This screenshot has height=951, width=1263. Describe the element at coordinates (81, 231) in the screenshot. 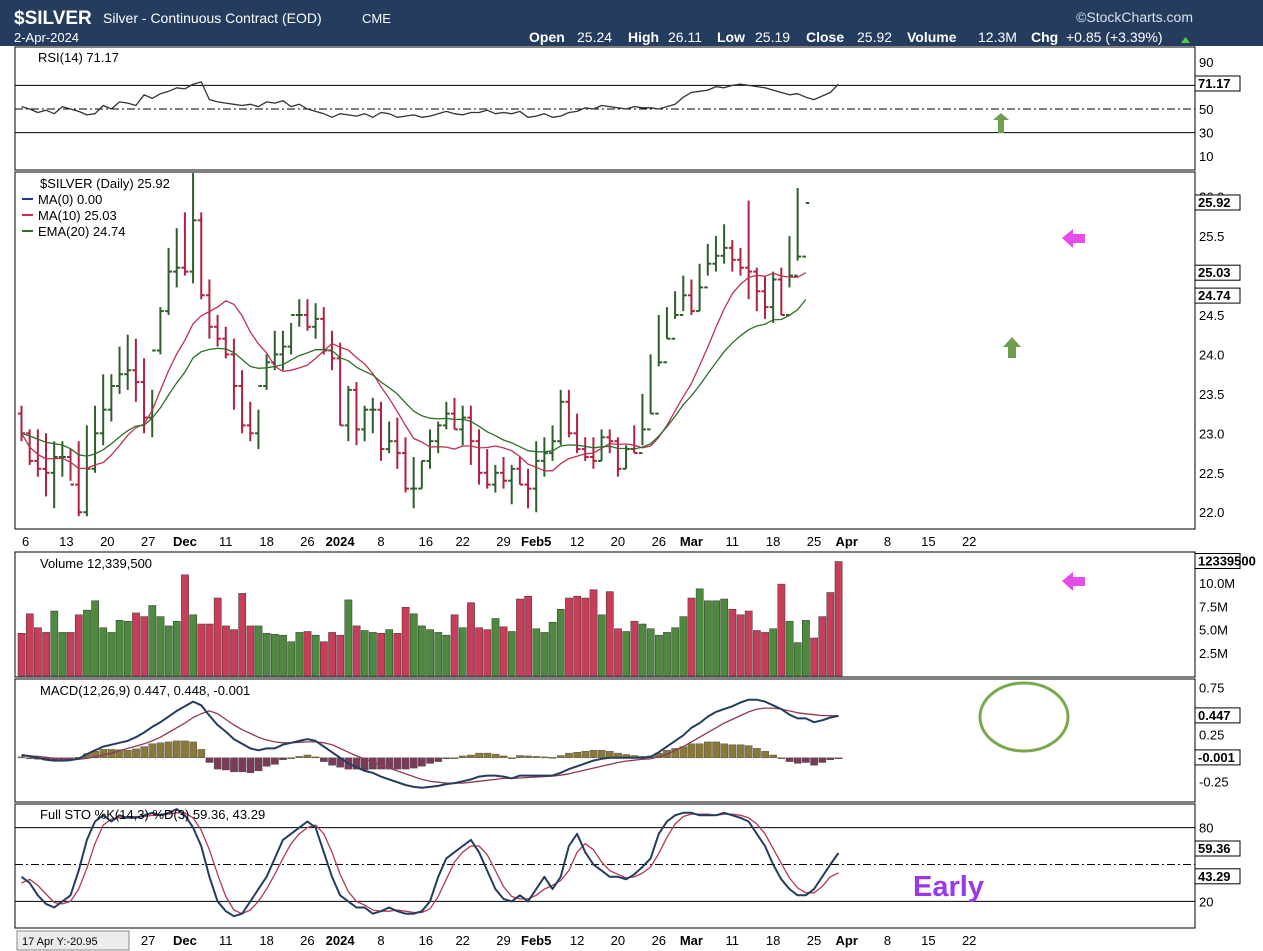

I see `ema20-legend: EMA(20) 24.74` at that location.